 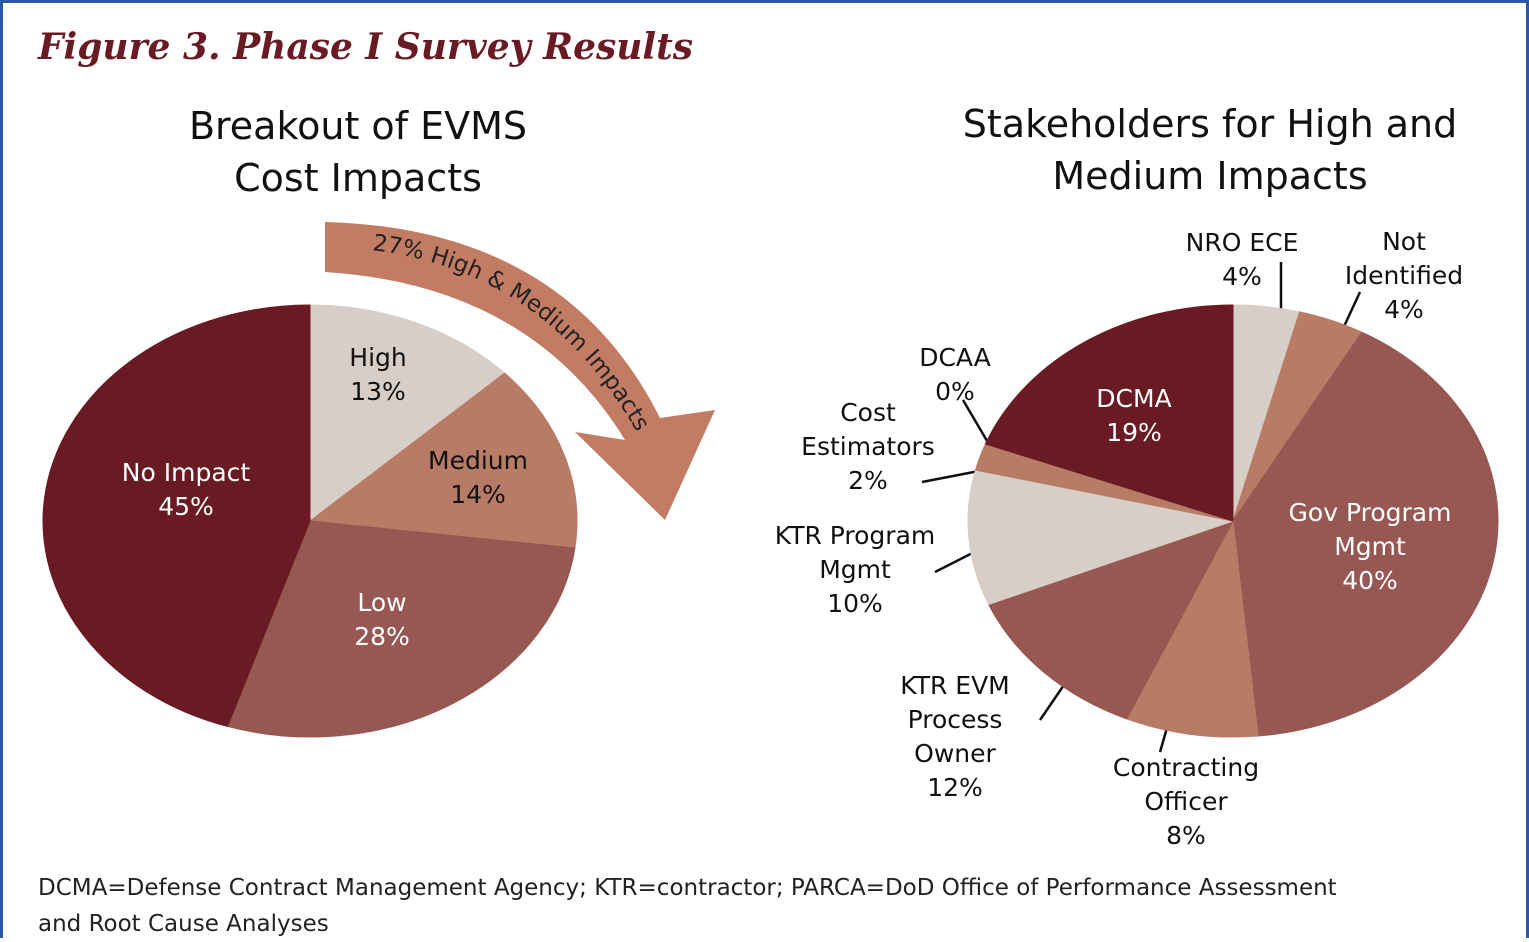 What do you see at coordinates (358, 152) in the screenshot?
I see `chart-title: Breakout of EVMS Cost Impacts` at bounding box center [358, 152].